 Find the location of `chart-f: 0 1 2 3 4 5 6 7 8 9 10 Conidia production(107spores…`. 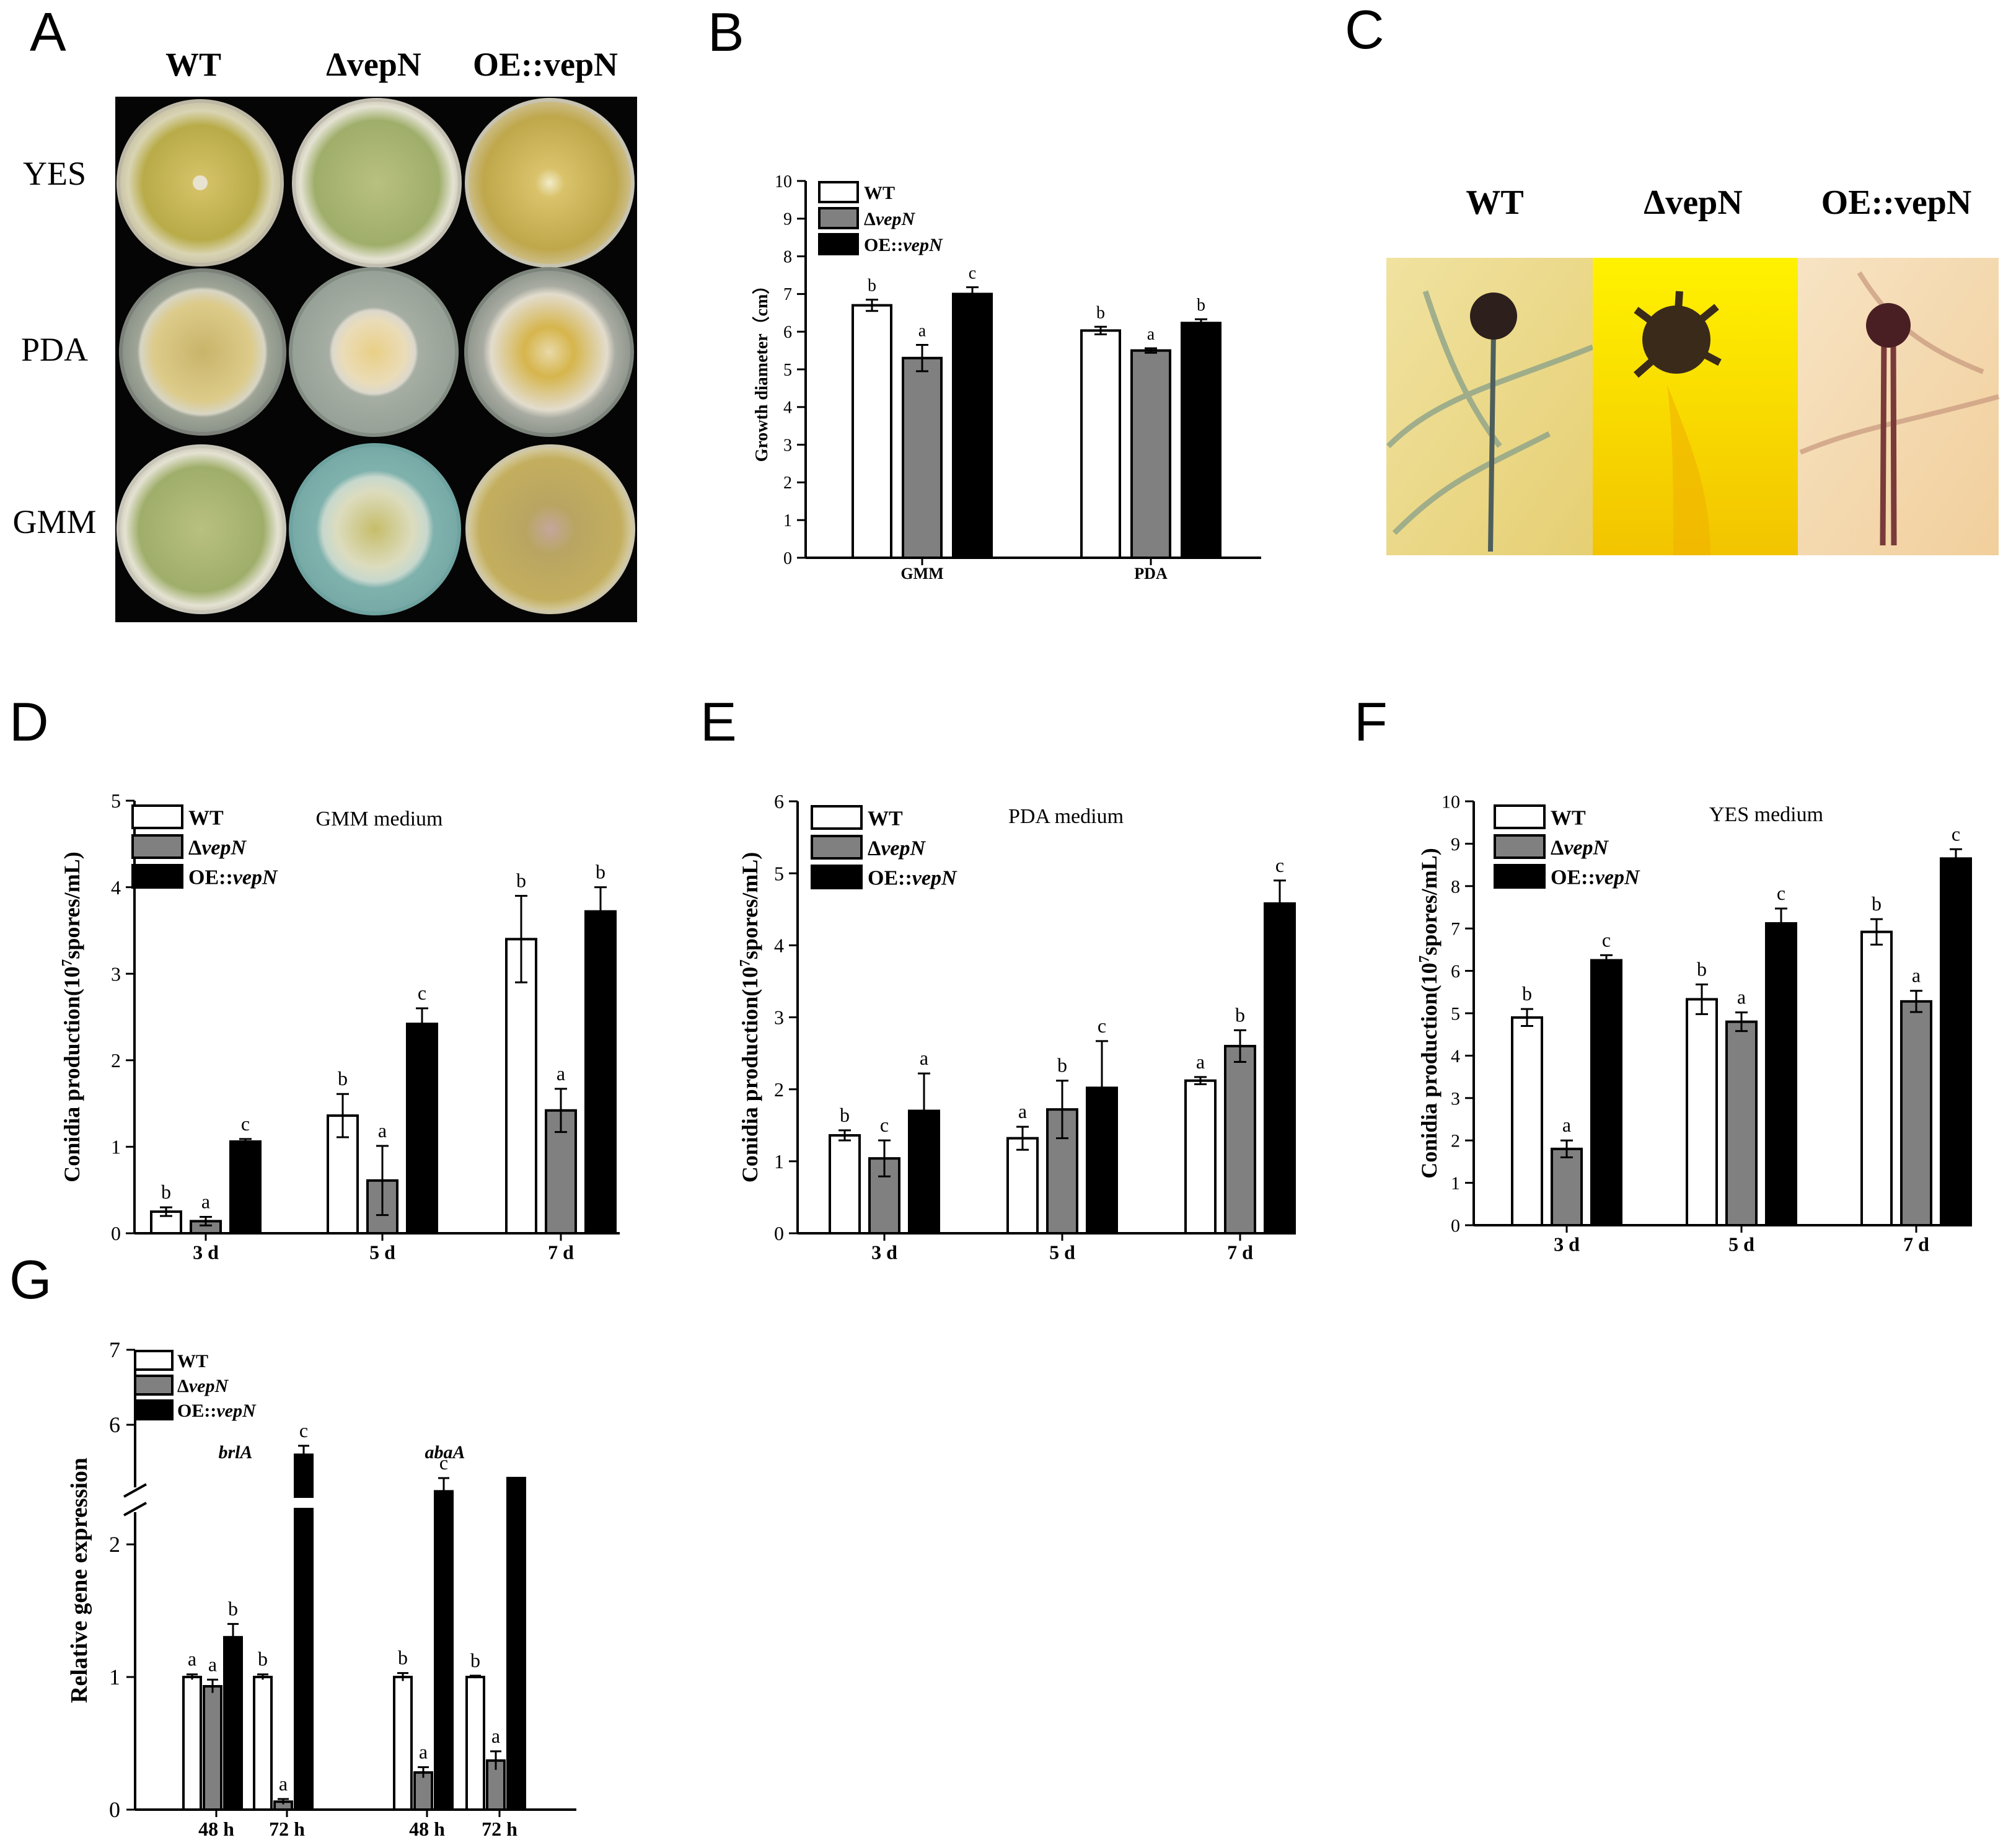

chart-f: 0 1 2 3 4 5 6 7 8 9 10 Conidia production(107spores… is located at coordinates (1694, 1024).